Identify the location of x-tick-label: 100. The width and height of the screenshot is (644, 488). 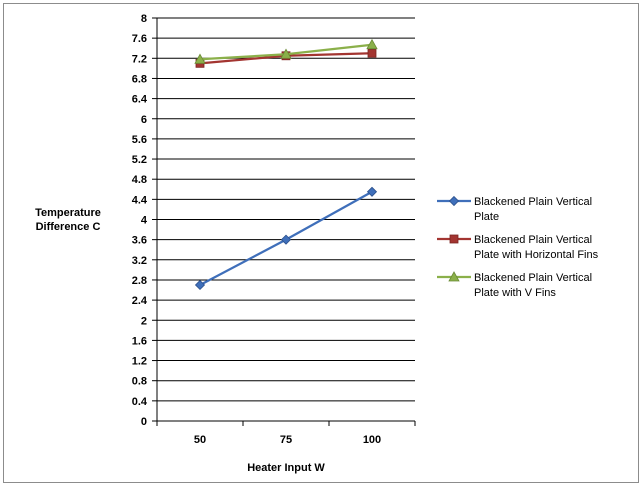
(372, 440).